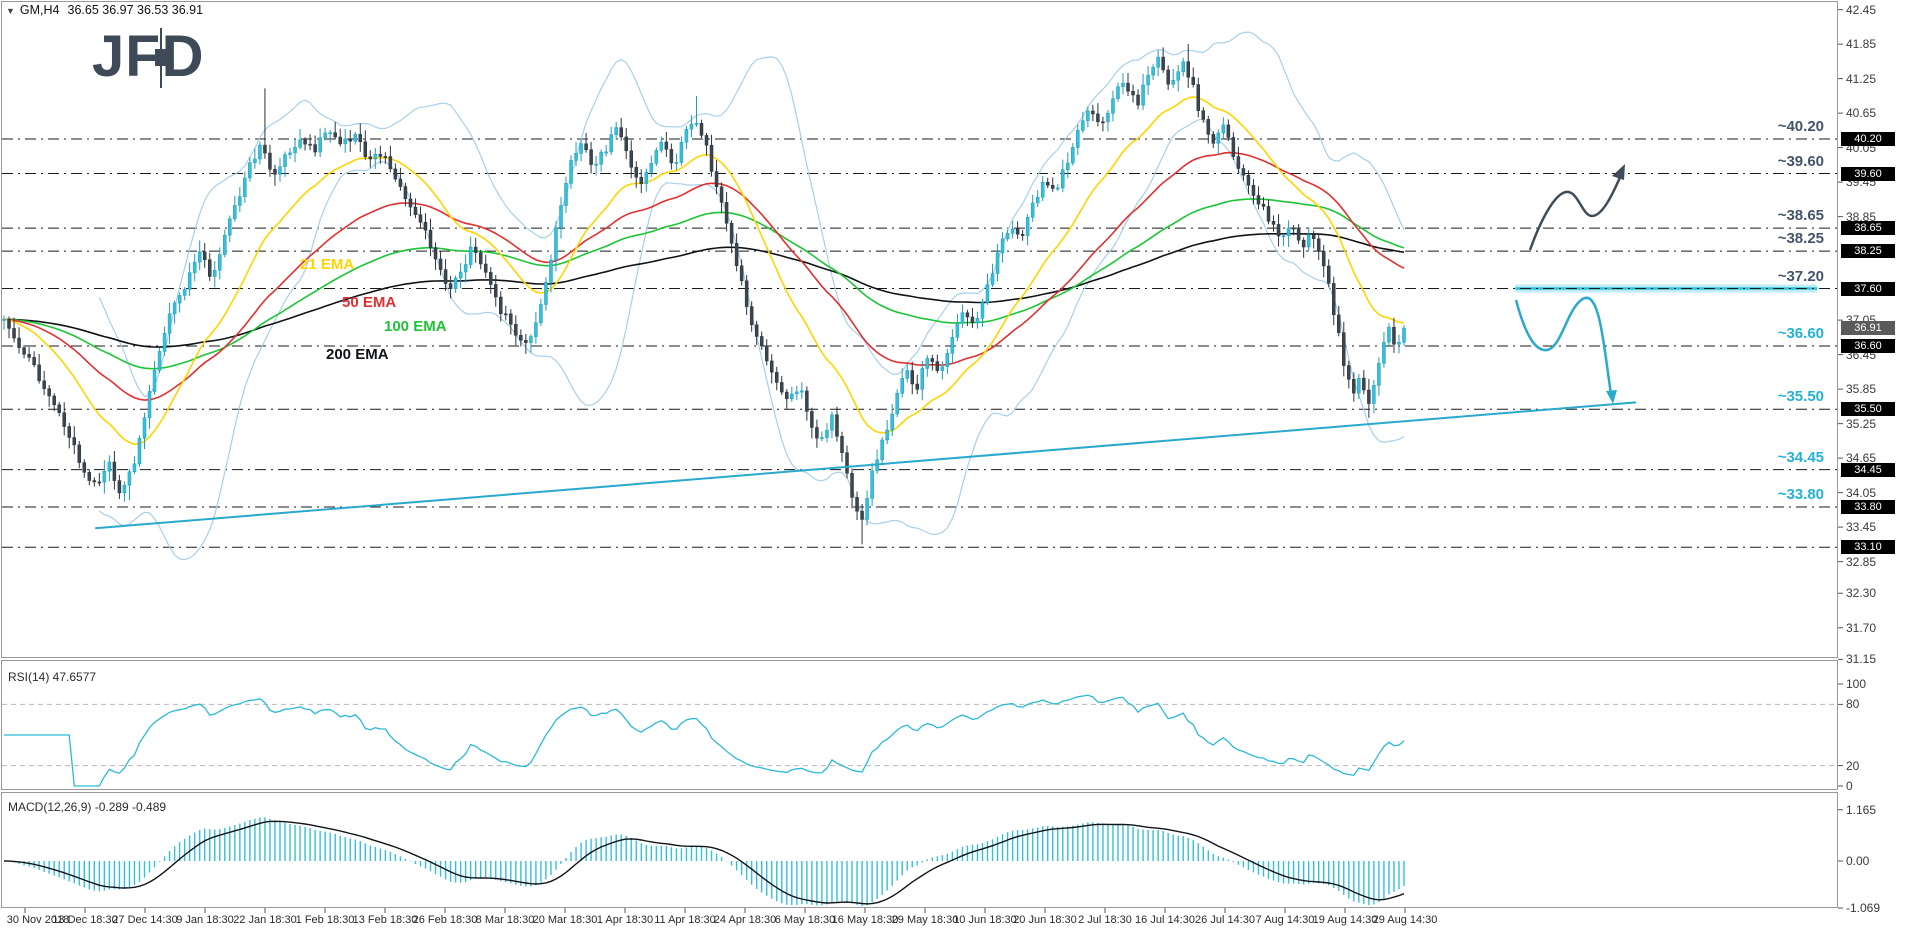 The image size is (1916, 936). What do you see at coordinates (1800, 161) in the screenshot?
I see `level-label: ~39.60` at bounding box center [1800, 161].